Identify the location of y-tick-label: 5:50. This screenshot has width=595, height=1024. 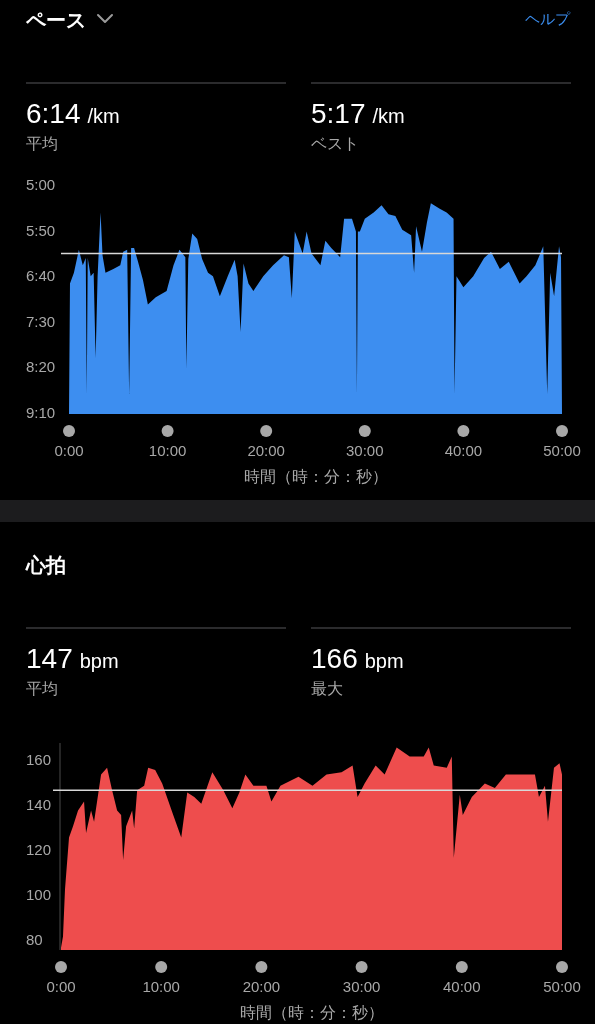
(41, 230).